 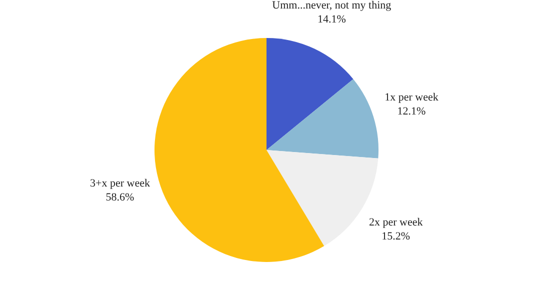 What do you see at coordinates (120, 183) in the screenshot?
I see `slice-label: 3+x per week` at bounding box center [120, 183].